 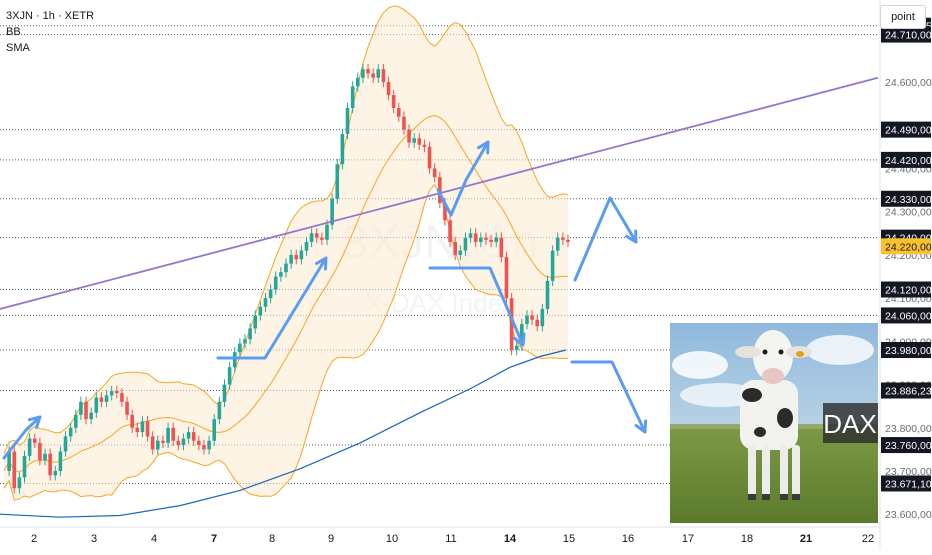 I want to click on legend-symbol: 3XJN · 1h · XETR, so click(x=50, y=16).